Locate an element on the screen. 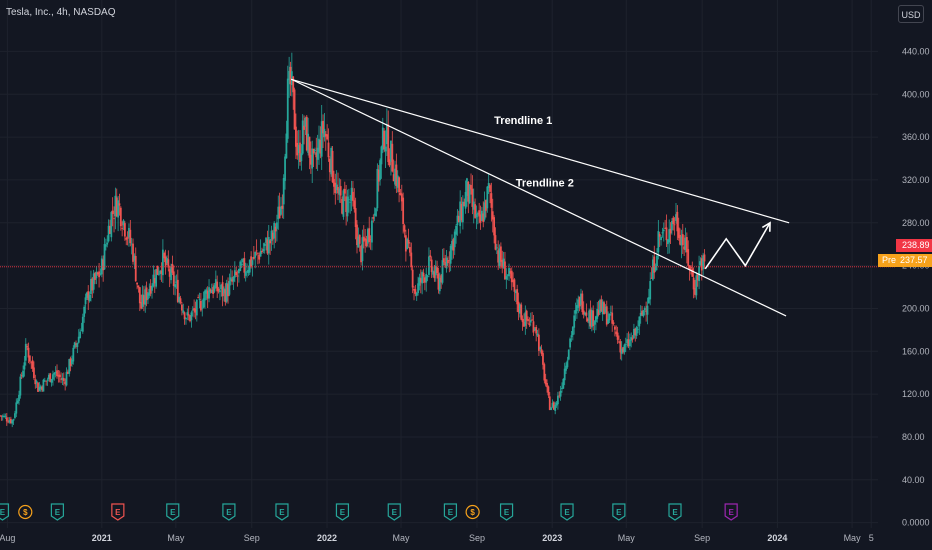 The image size is (932, 550). chart-title: Tesla, Inc., 4h, NASDAQ is located at coordinates (61, 12).